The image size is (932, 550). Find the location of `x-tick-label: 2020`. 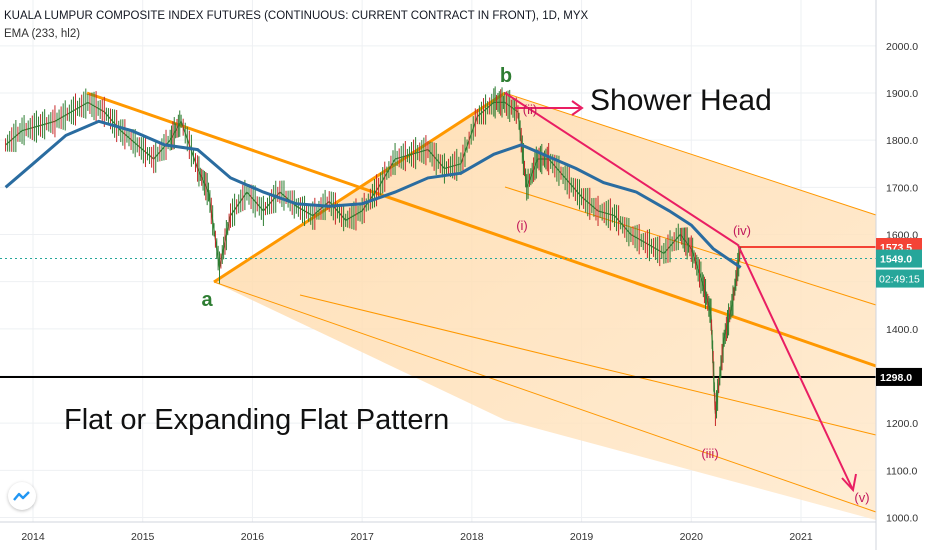

x-tick-label: 2020 is located at coordinates (692, 537).